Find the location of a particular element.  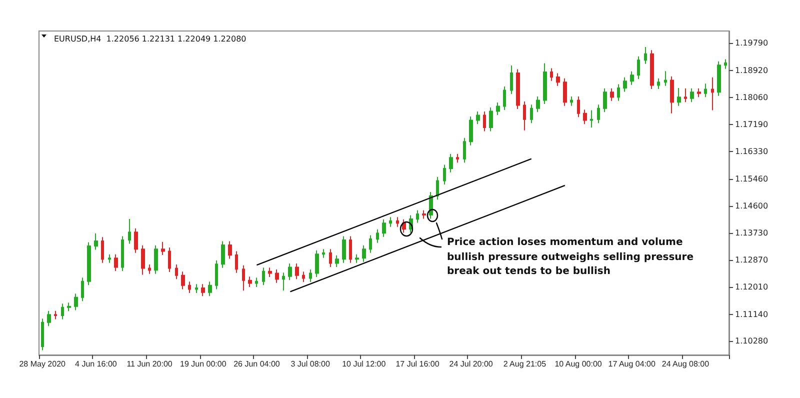

x-tick-label: 24 Jul 20:00 is located at coordinates (471, 364).